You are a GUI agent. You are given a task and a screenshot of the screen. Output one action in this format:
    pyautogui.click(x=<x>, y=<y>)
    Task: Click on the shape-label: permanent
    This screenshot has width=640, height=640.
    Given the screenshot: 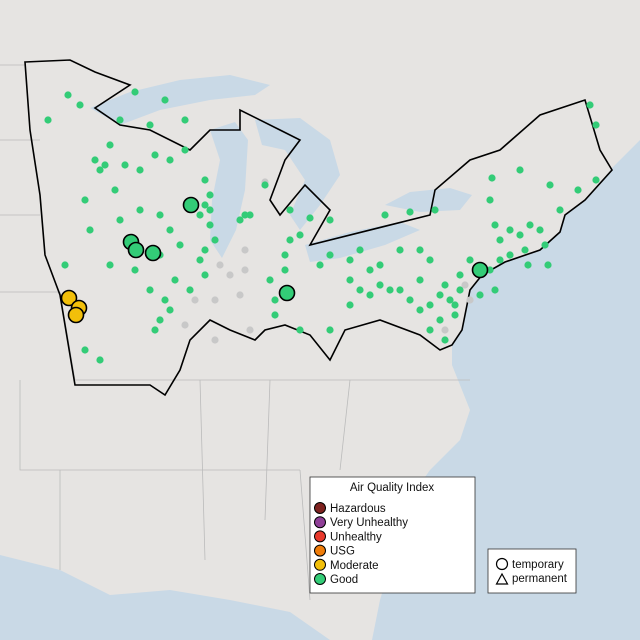 What is the action you would take?
    pyautogui.click(x=540, y=579)
    